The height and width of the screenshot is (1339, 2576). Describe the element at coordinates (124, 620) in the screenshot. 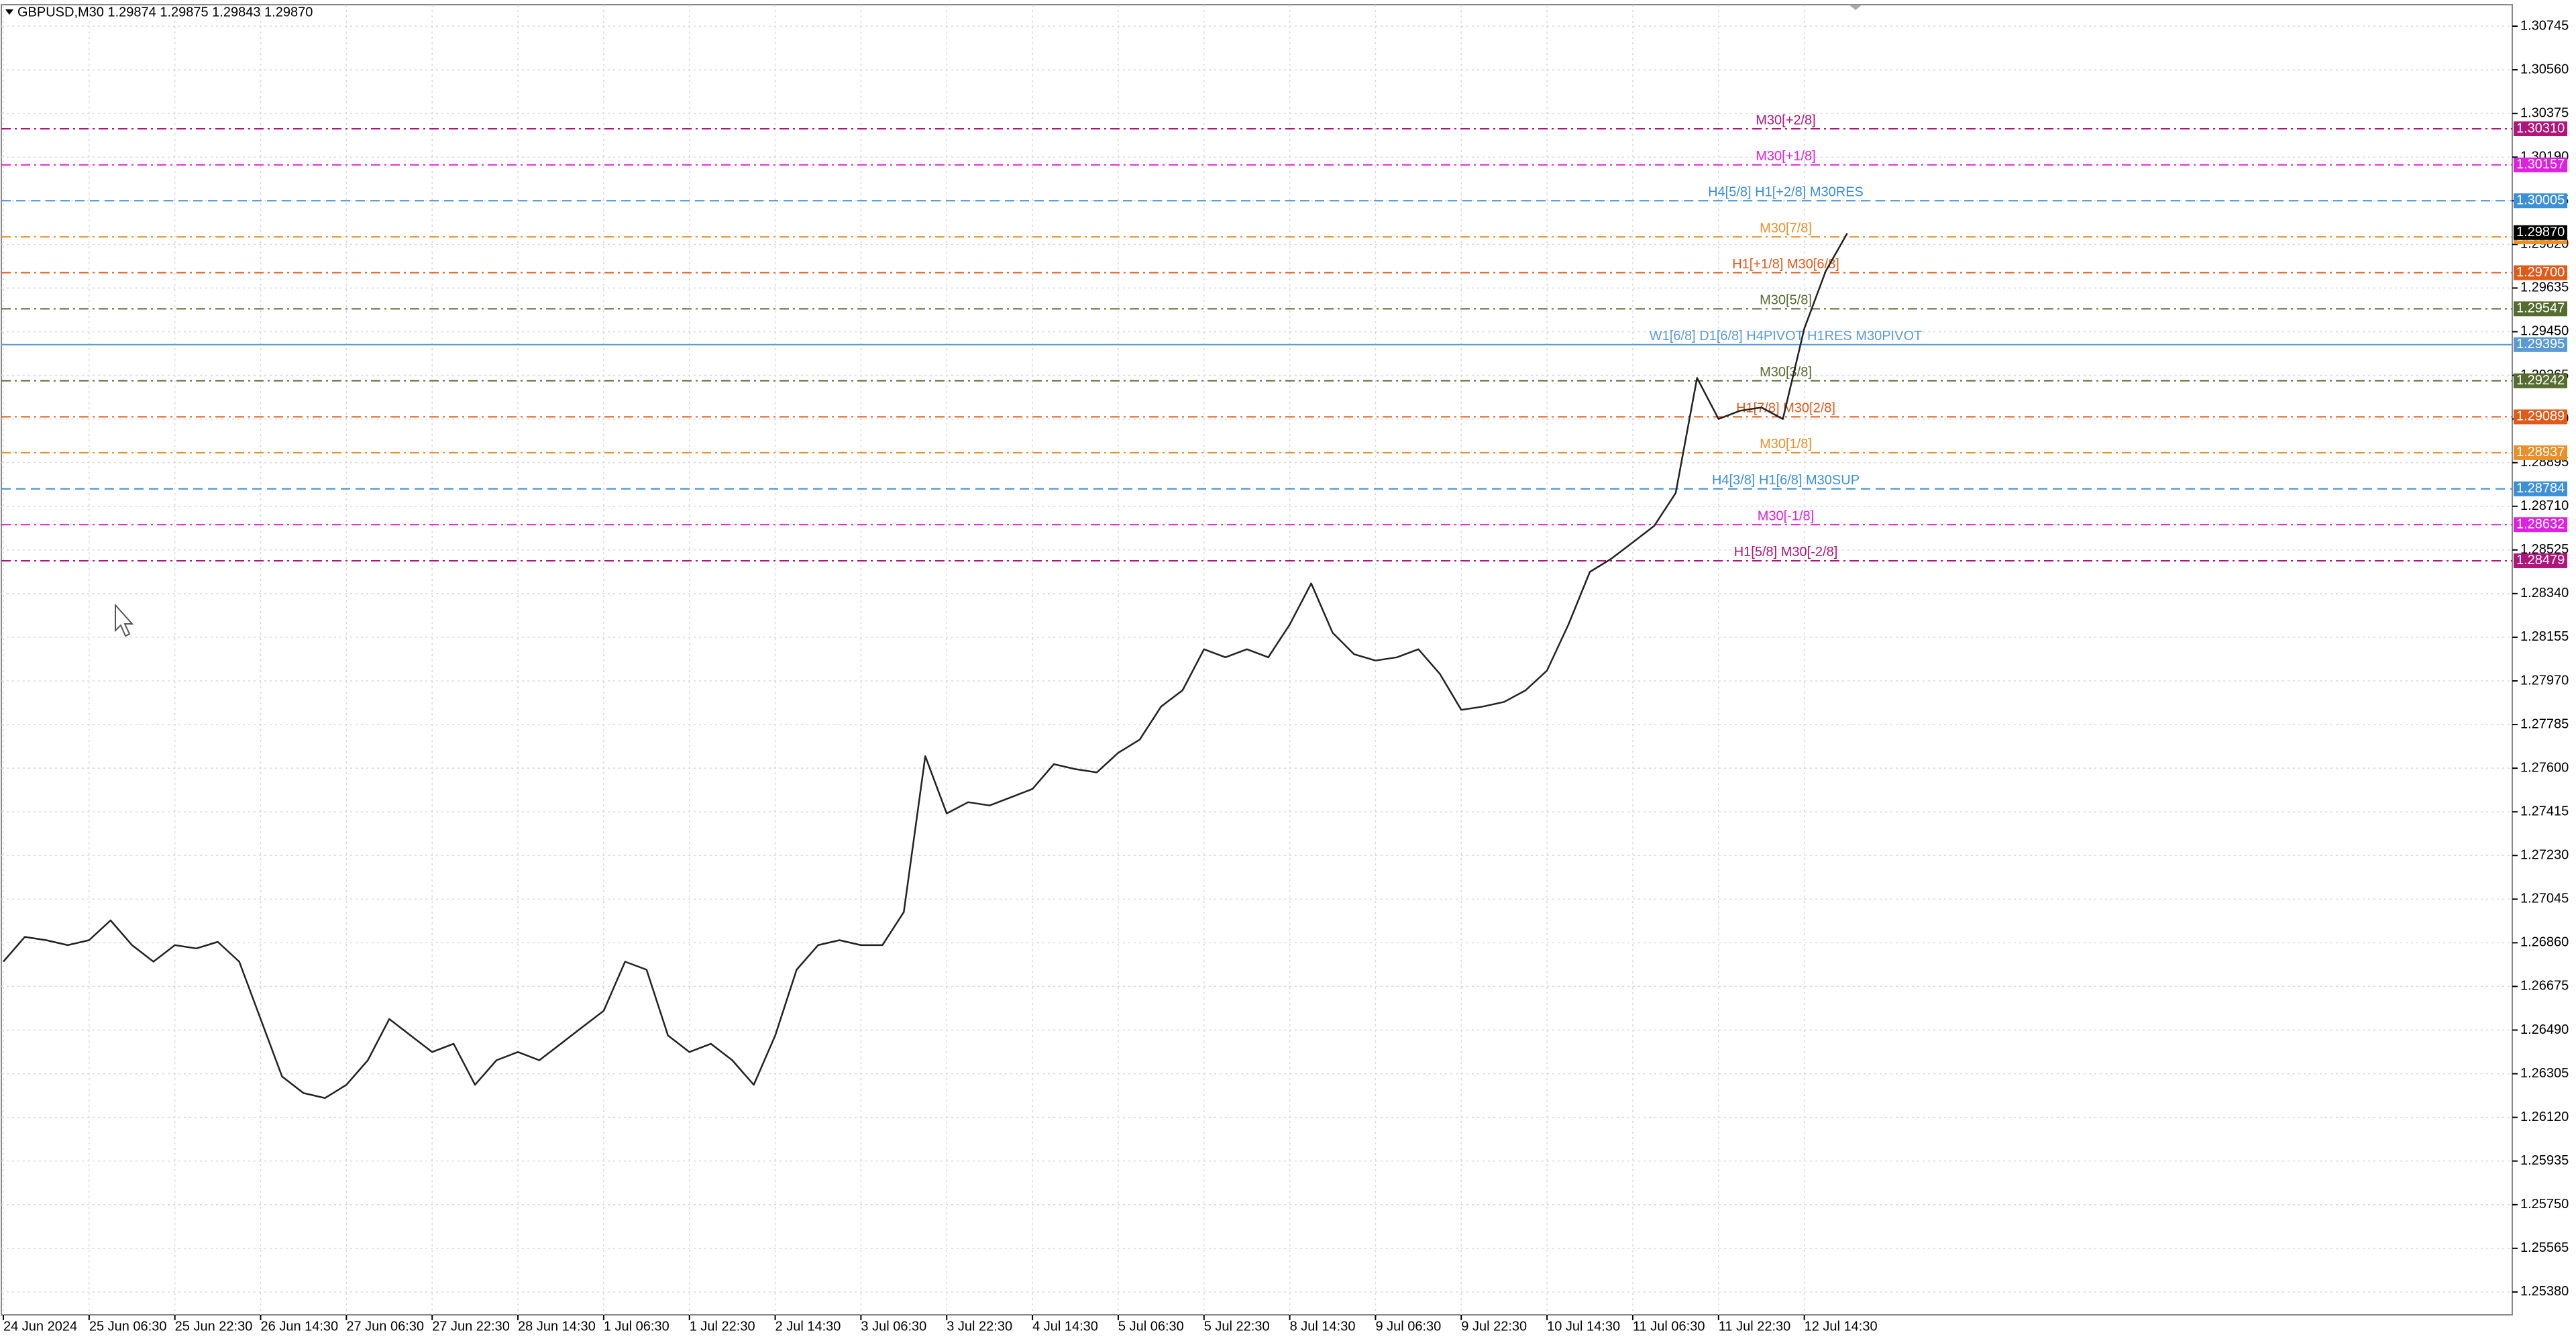

I see `mouse-cursor` at that location.